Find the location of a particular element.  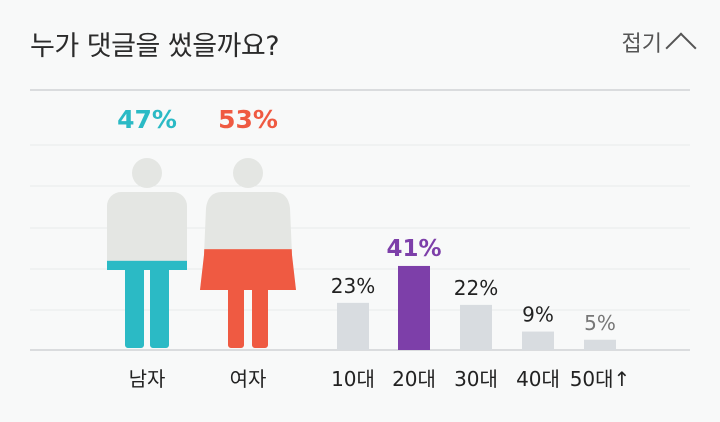

age-category-label: 20대 is located at coordinates (414, 379).